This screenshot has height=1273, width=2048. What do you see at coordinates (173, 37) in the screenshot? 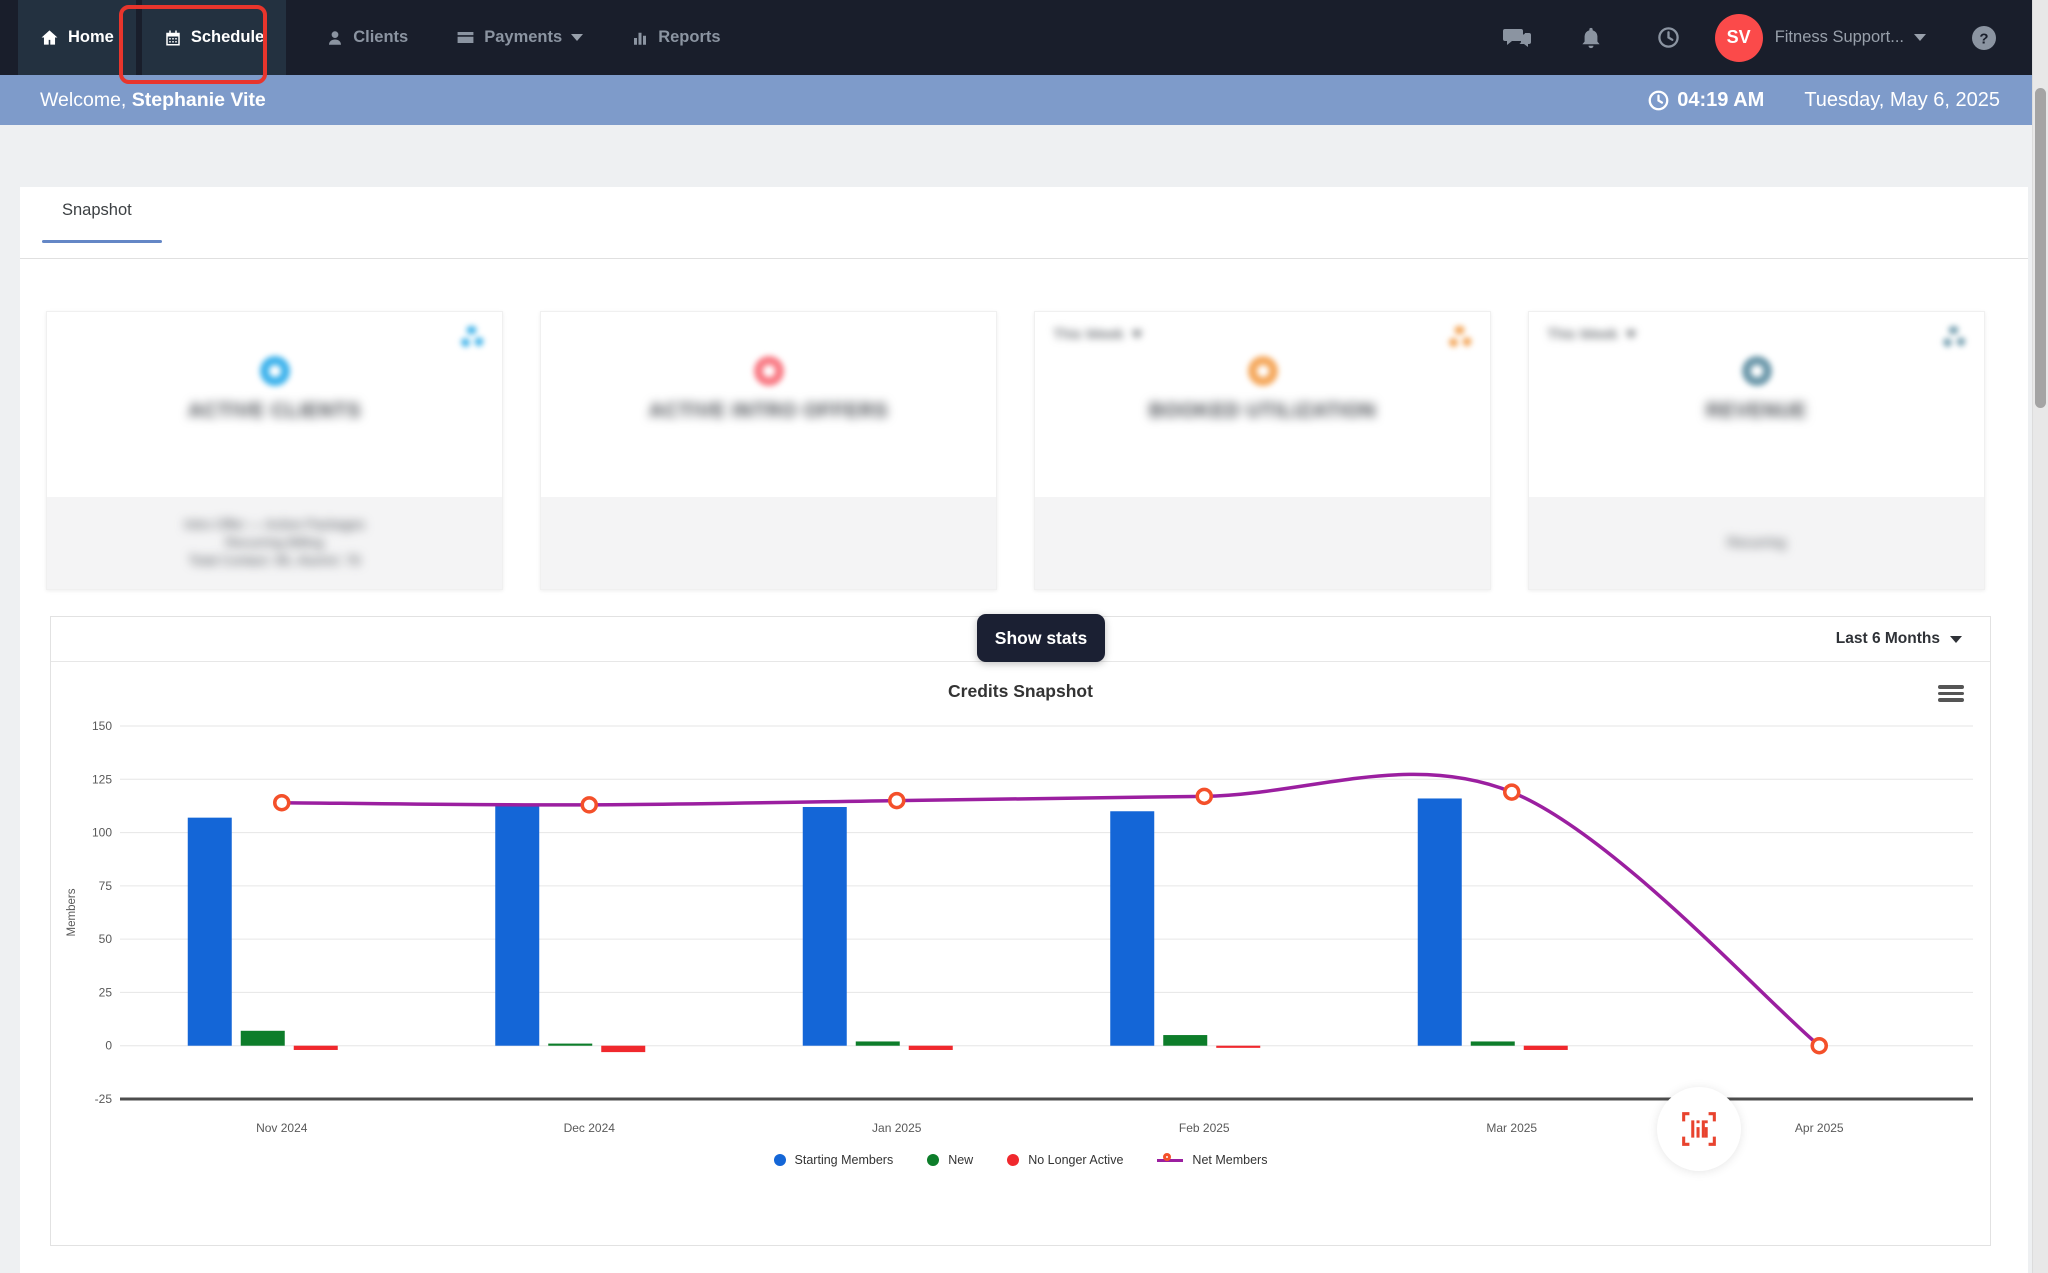
I see `calendar-icon` at bounding box center [173, 37].